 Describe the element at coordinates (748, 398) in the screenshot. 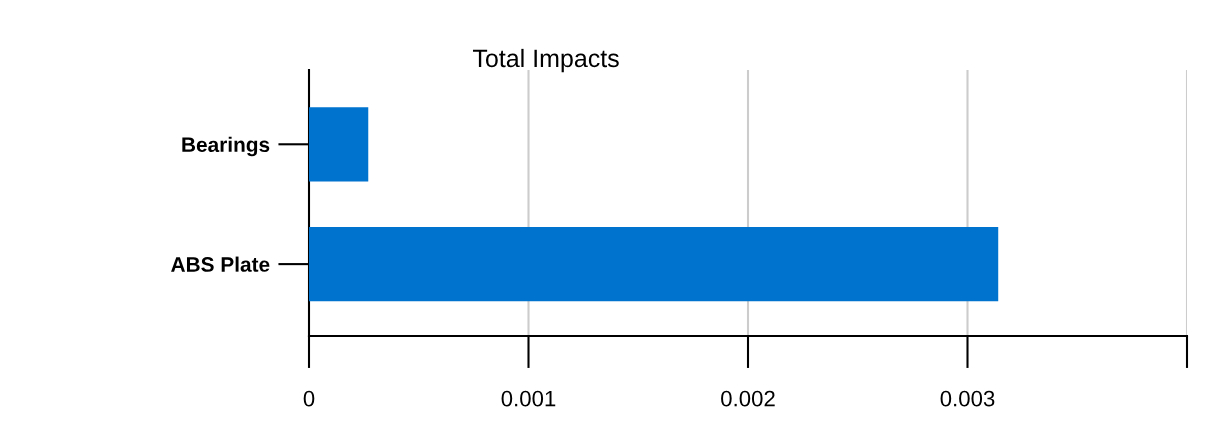

I see `x-tick-label: 0.002` at that location.